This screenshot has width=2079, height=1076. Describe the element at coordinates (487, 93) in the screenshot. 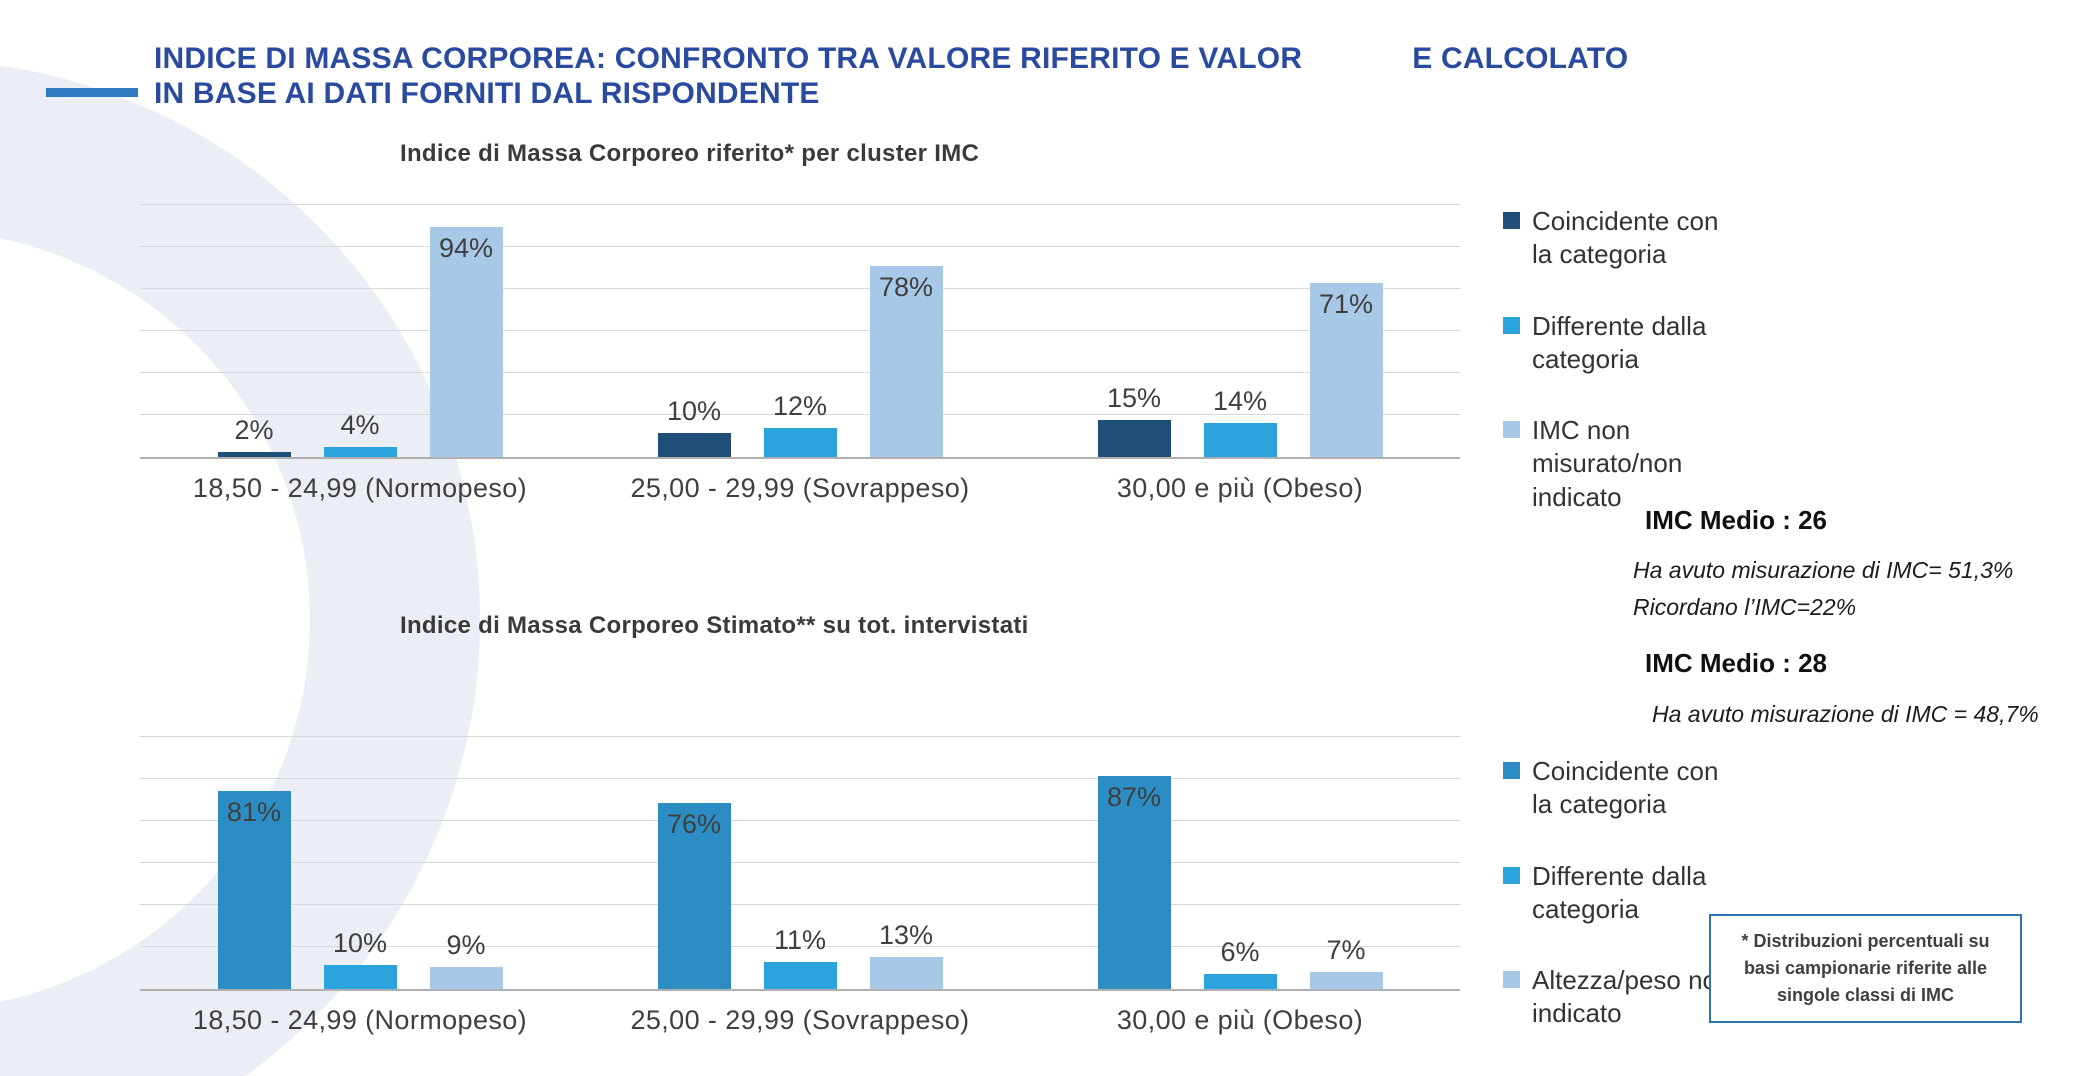

I see `slide-title-line2: IN BASE AI DATI FORNITI DAL RISPONDENTE` at that location.